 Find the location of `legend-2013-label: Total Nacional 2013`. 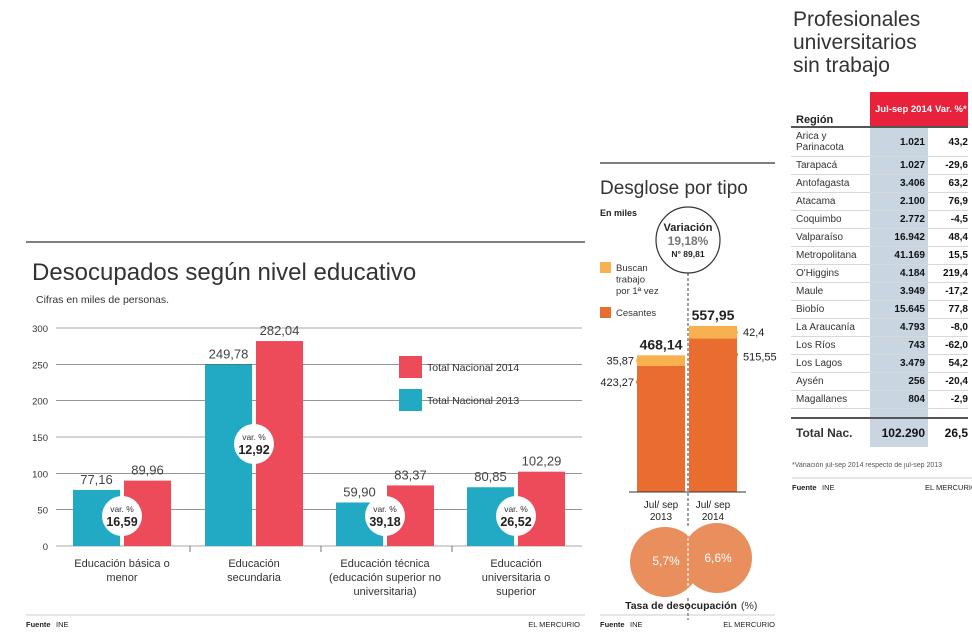

legend-2013-label: Total Nacional 2013 is located at coordinates (473, 401).